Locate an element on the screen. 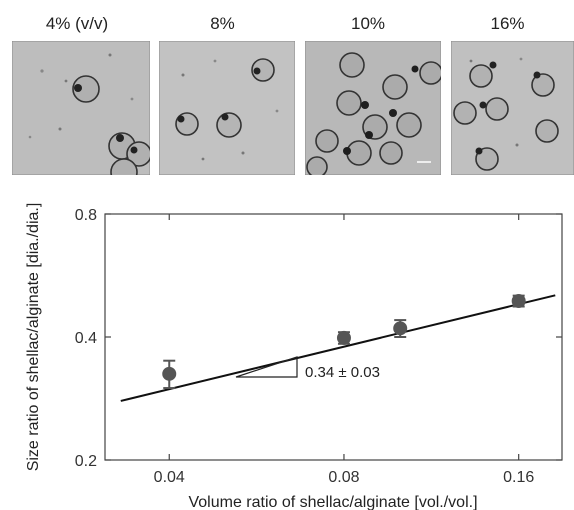  micrograph-label: 4% (v/v) is located at coordinates (77, 23).